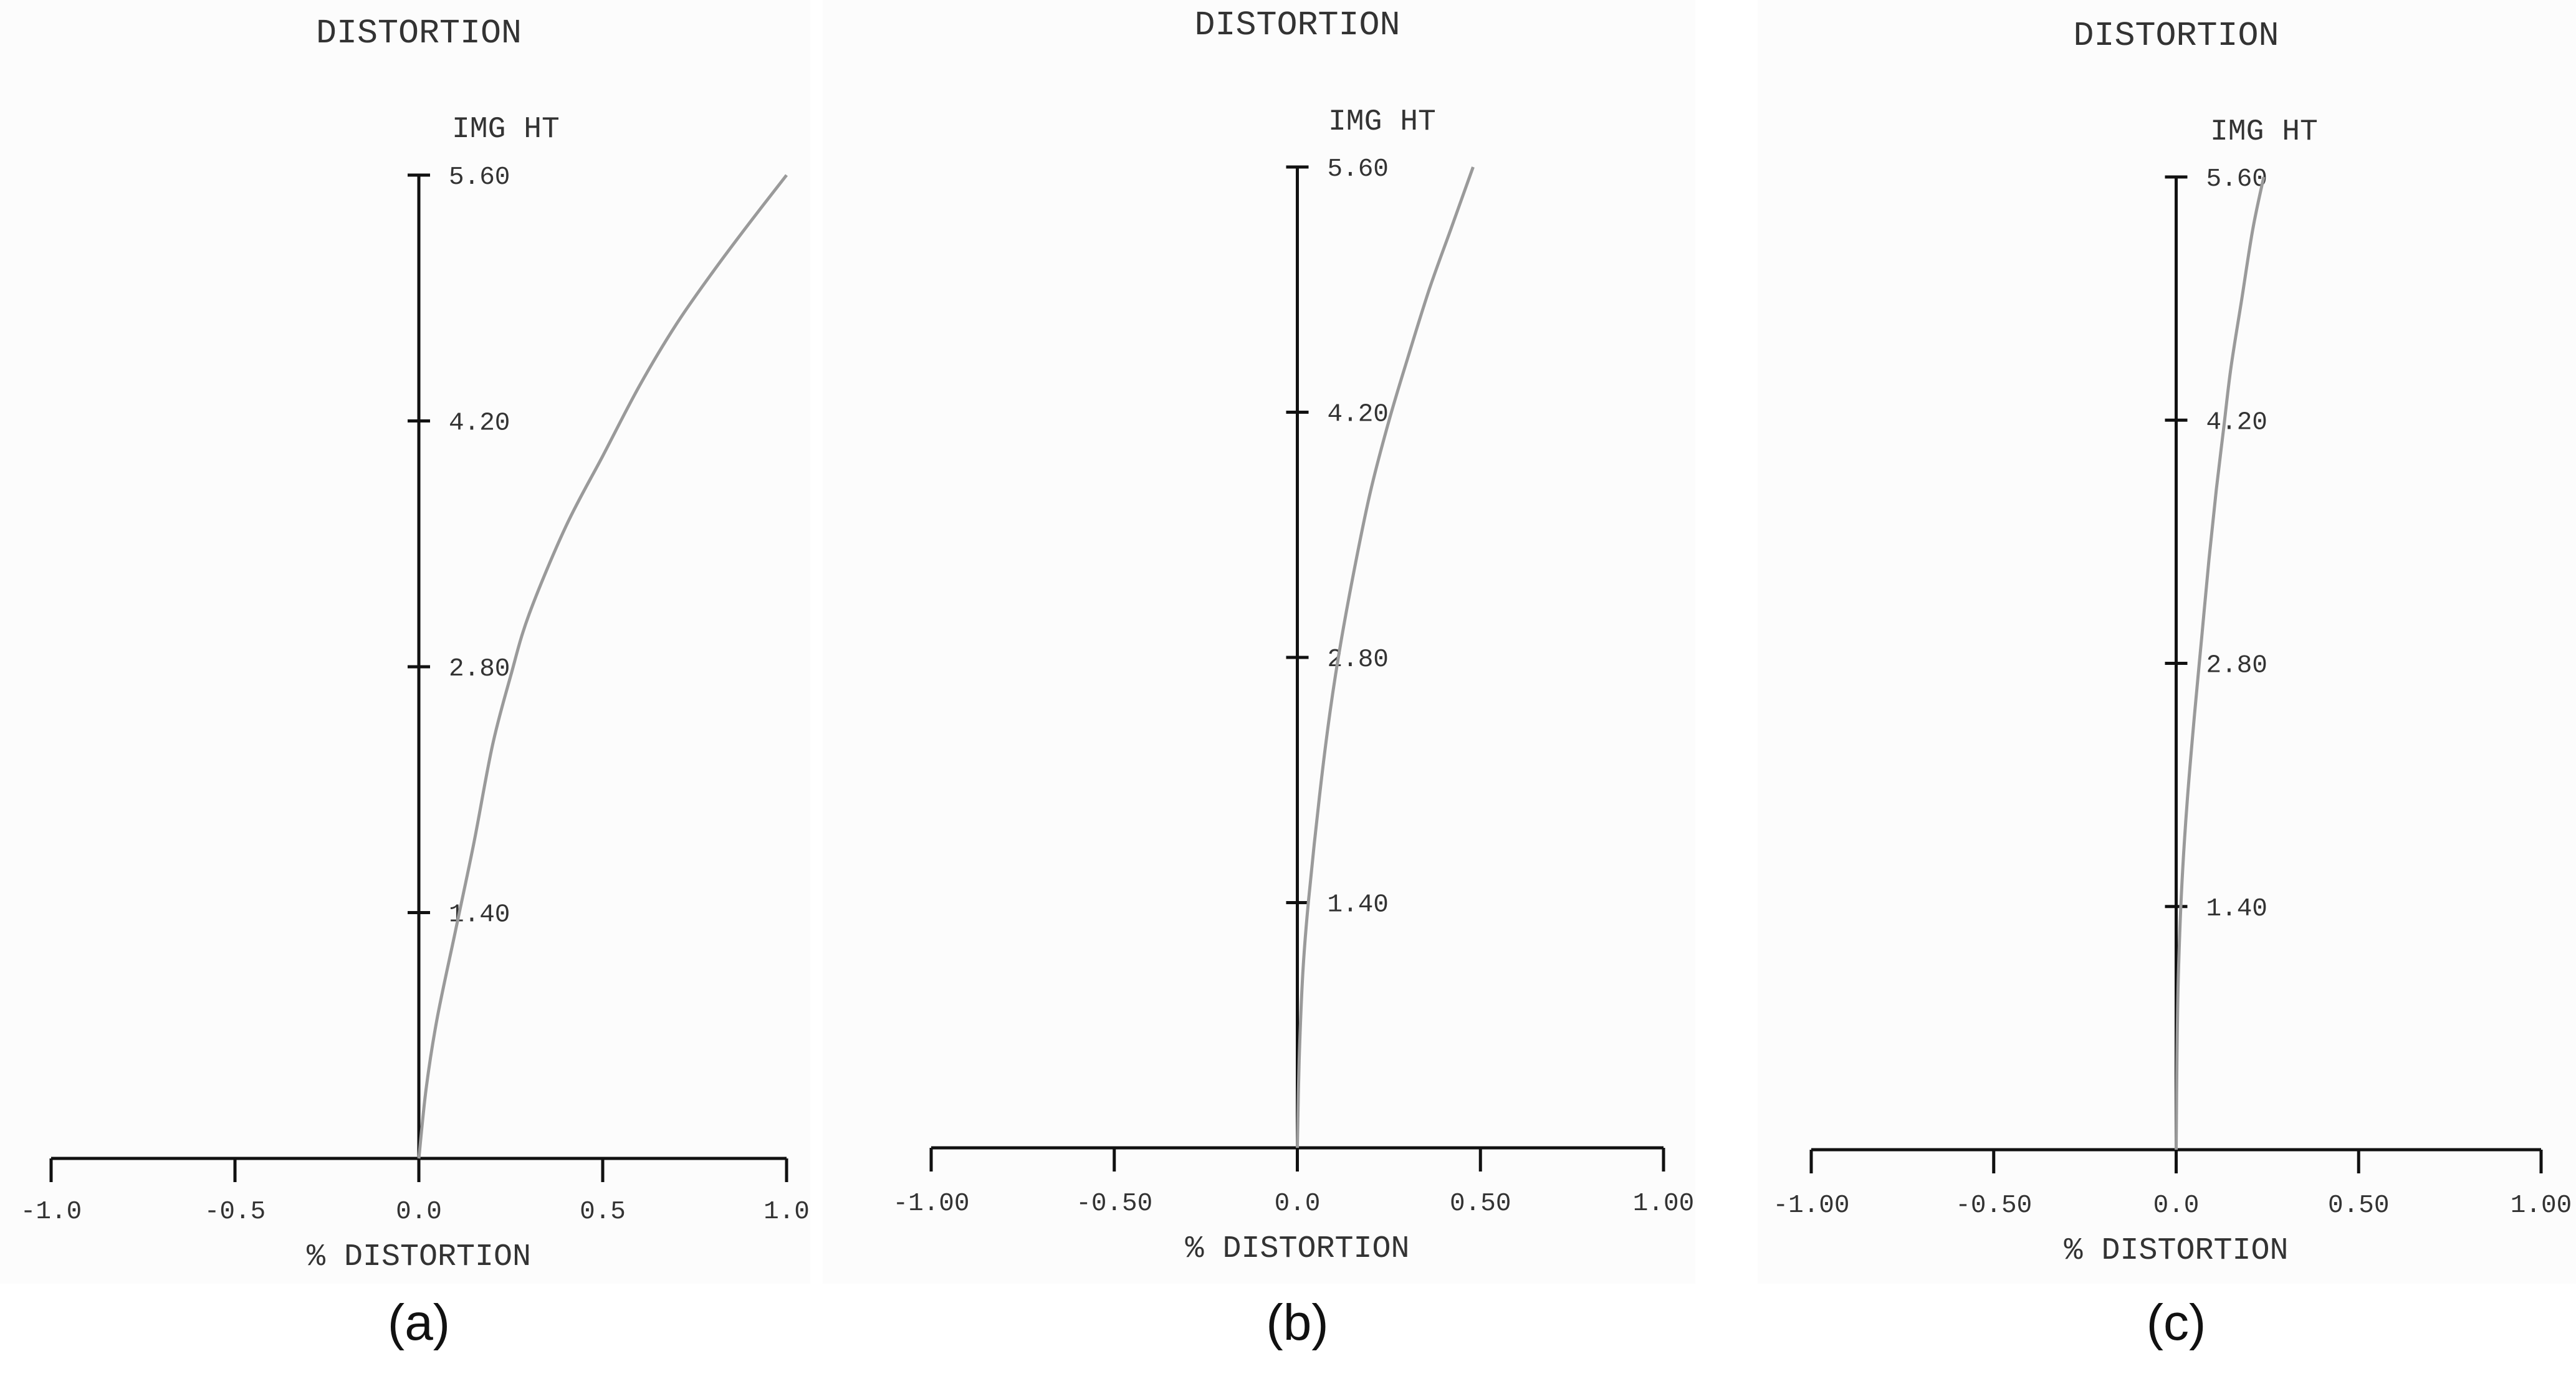  I want to click on panel-caption: (a), so click(419, 1323).